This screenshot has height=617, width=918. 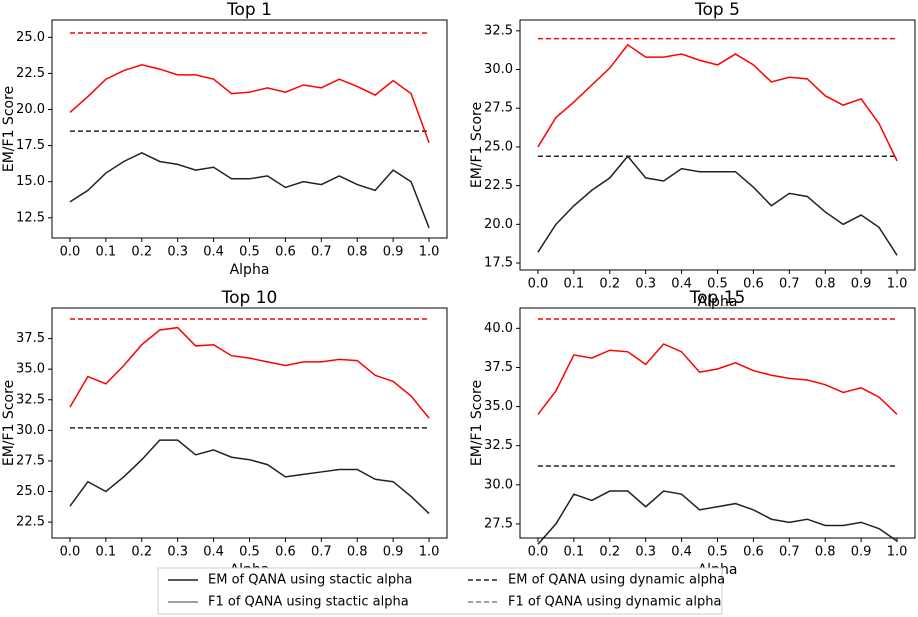 I want to click on legend-frame, so click(x=440, y=591).